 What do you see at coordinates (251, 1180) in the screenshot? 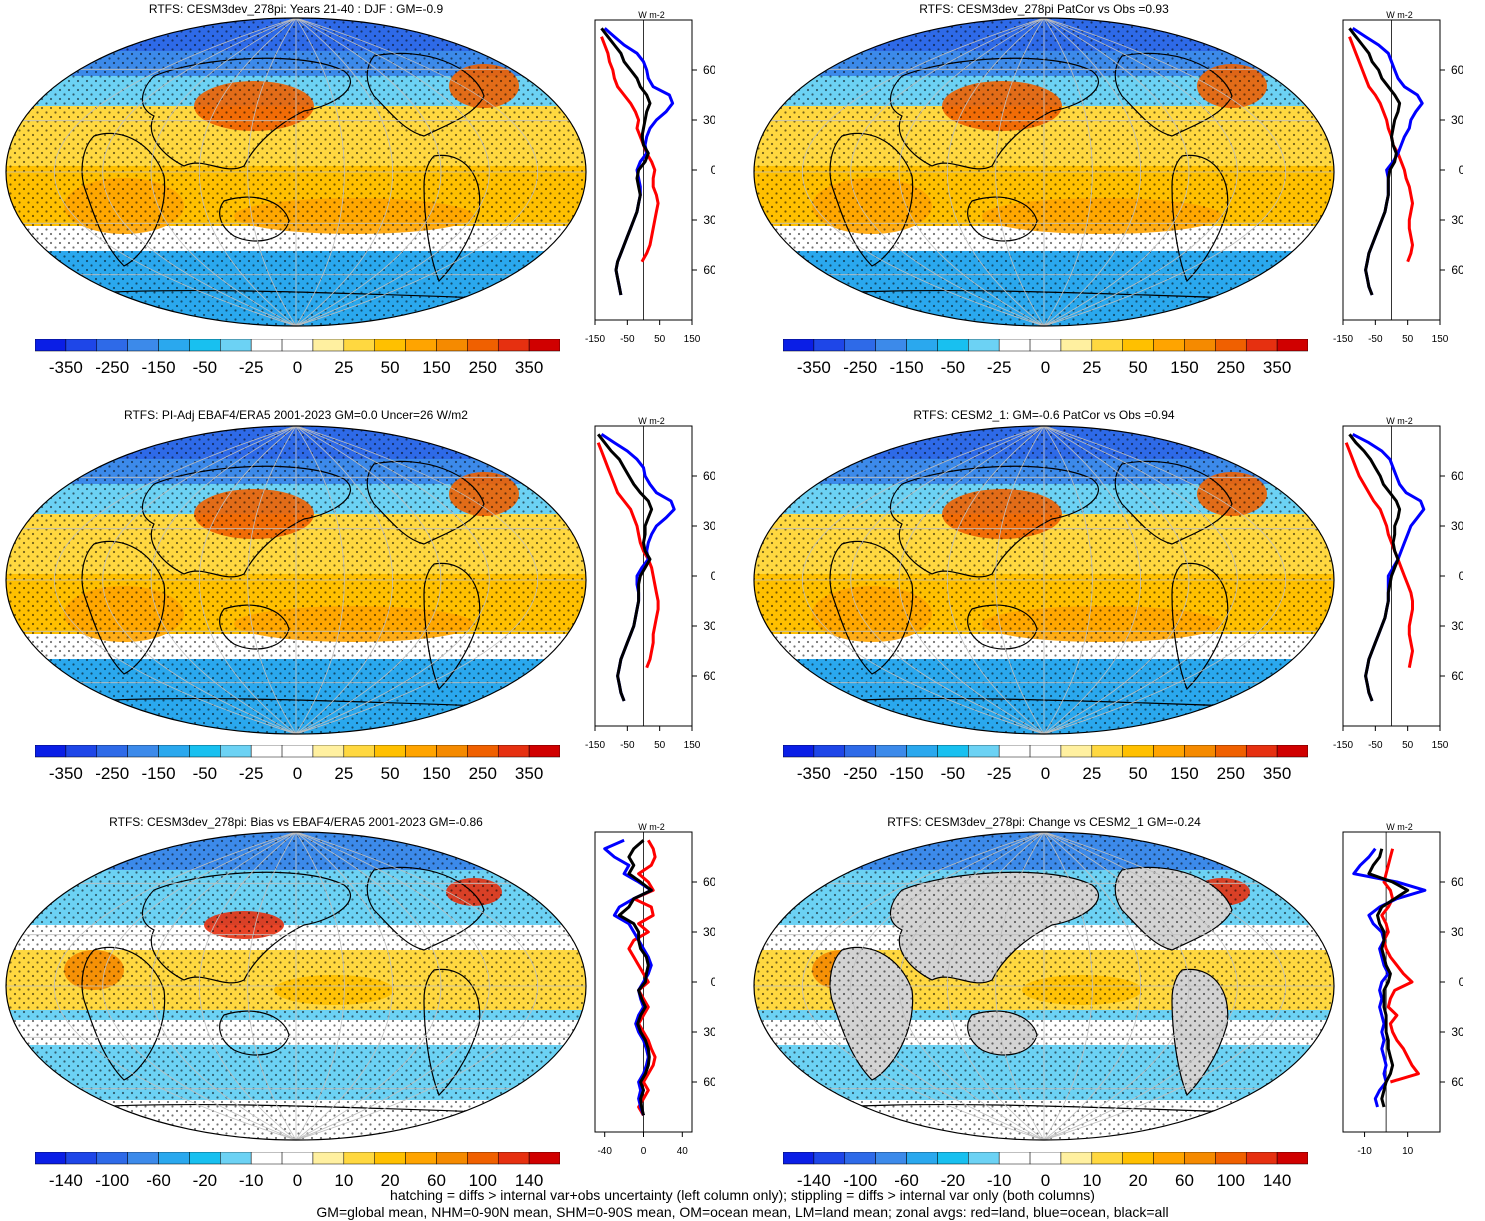
I see `colorbar-label: -10` at bounding box center [251, 1180].